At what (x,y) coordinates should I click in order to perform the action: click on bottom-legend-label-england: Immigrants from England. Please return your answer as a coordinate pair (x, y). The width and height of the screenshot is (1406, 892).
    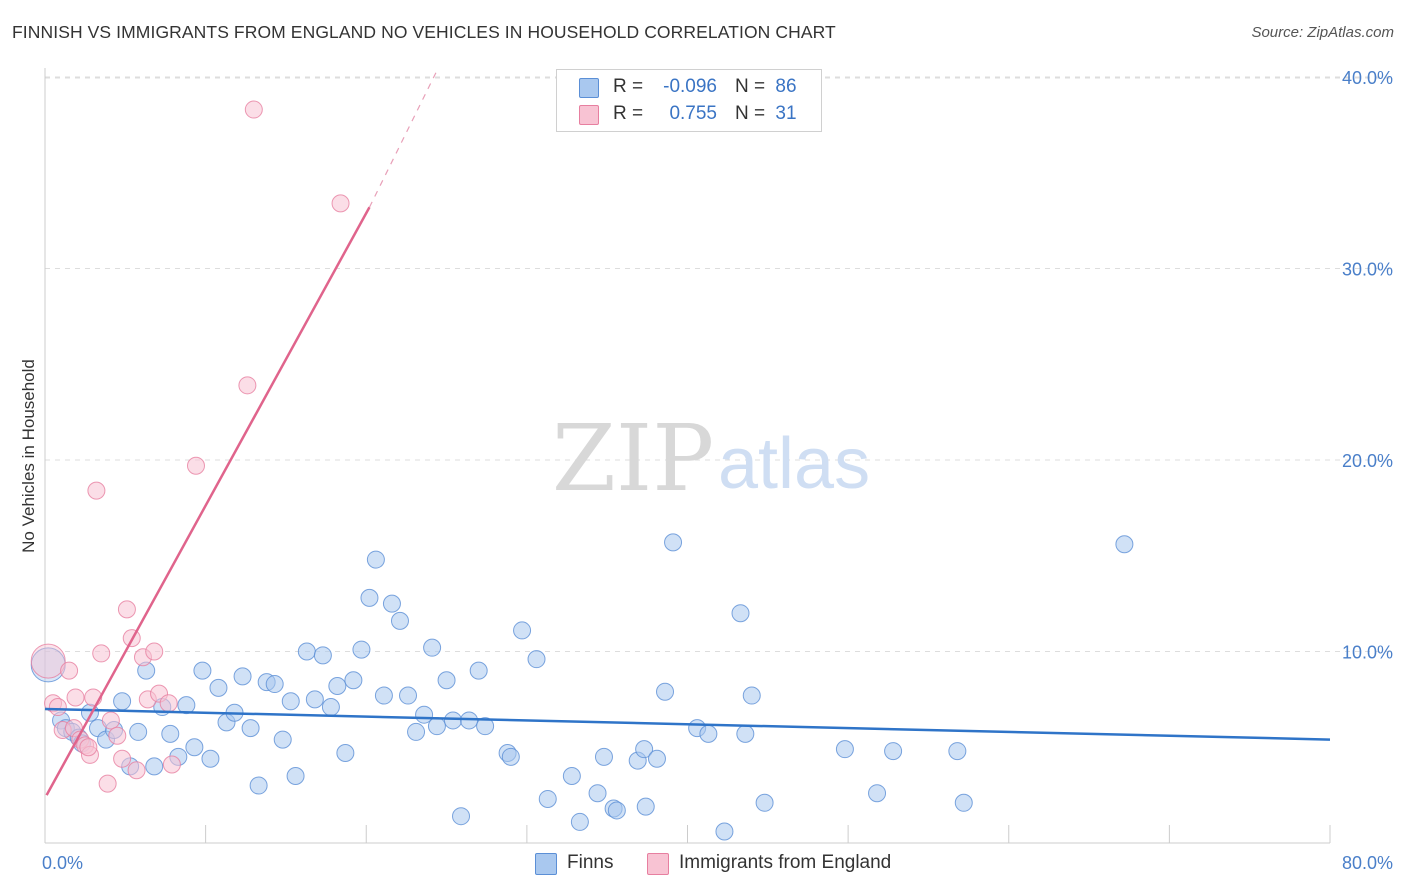
    Looking at the image, I should click on (785, 862).